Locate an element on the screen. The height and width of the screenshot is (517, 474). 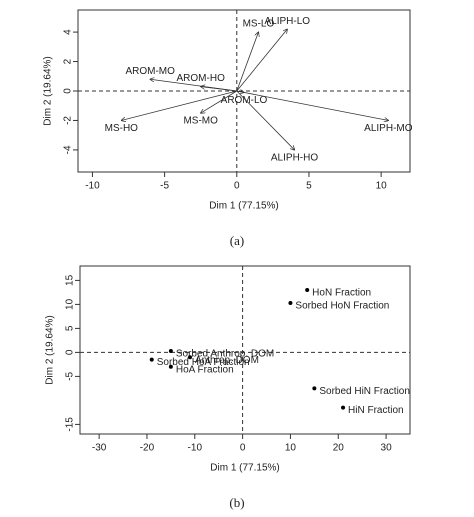
point-label: Sorbed Anthrop. DOM is located at coordinates (225, 354).